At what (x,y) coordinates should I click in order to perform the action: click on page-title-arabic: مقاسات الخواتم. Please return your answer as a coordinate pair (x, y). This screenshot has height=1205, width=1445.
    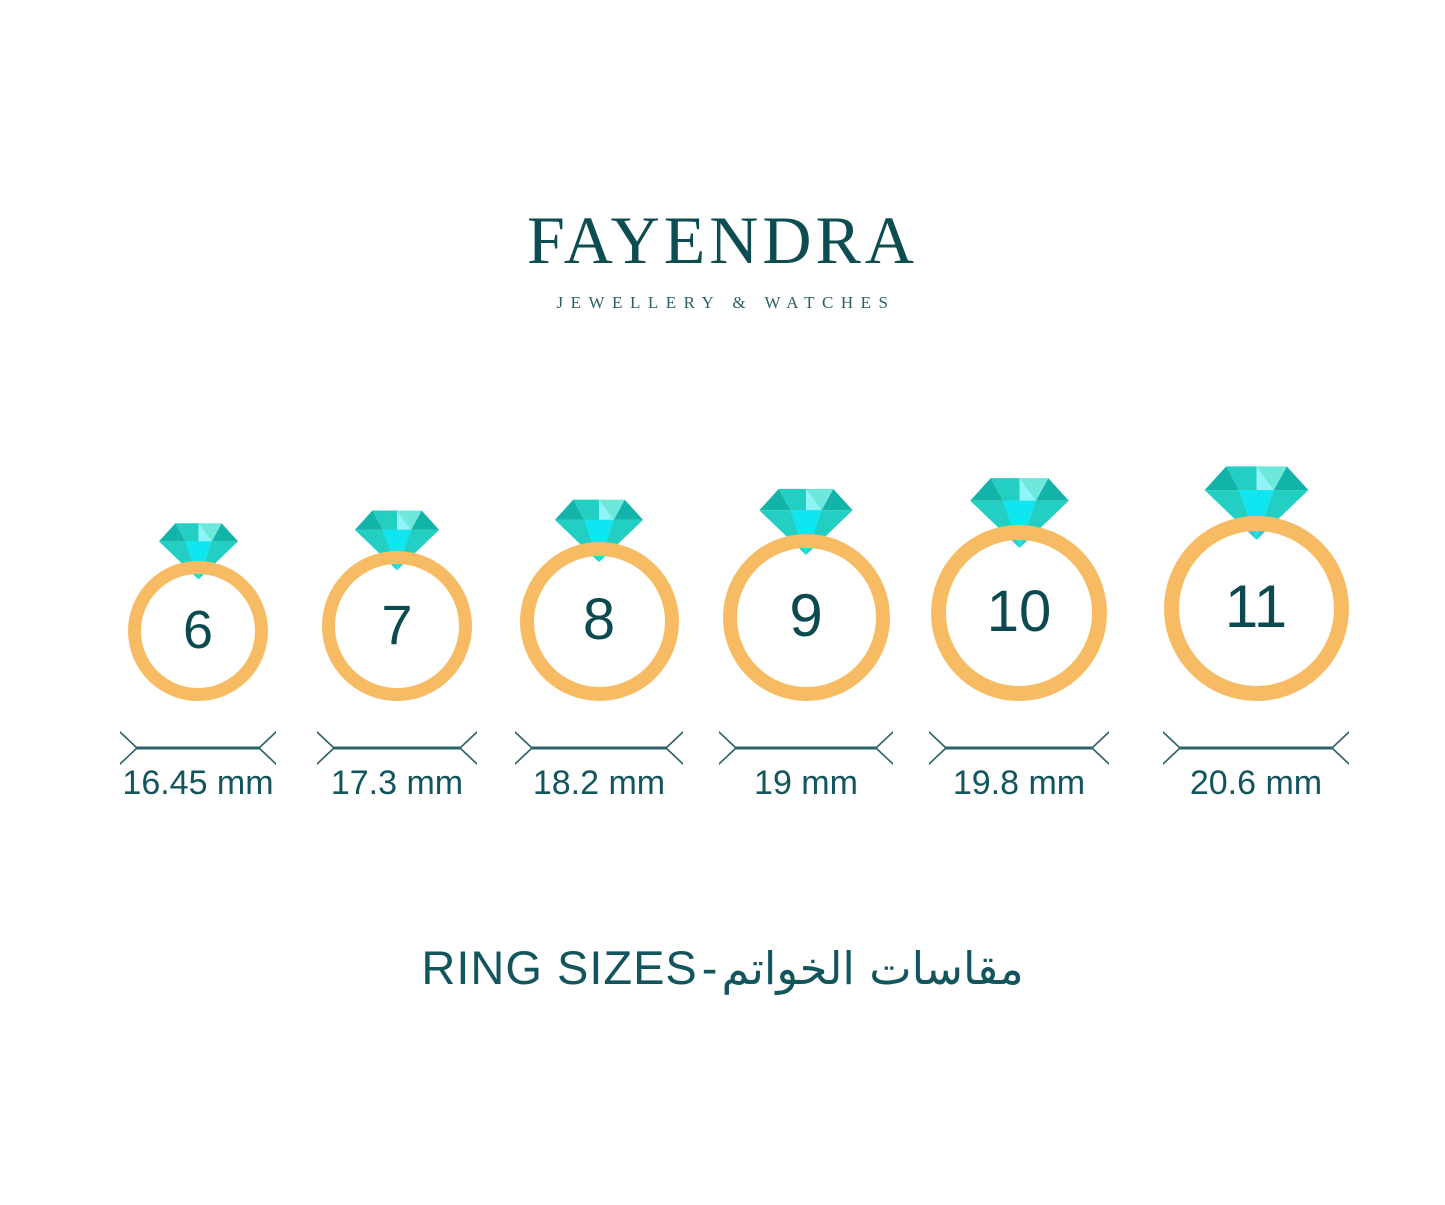
    Looking at the image, I should click on (872, 968).